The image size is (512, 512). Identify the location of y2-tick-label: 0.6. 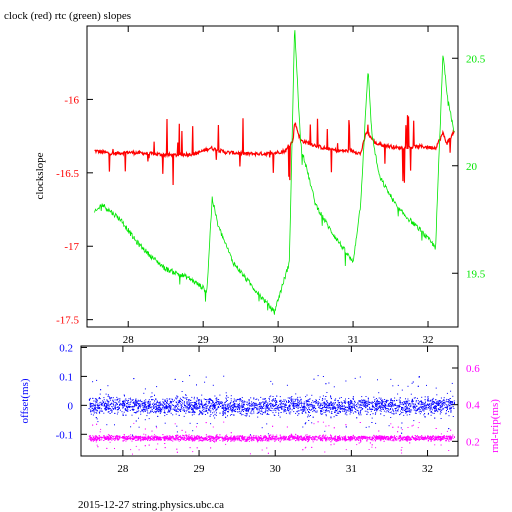
(473, 369).